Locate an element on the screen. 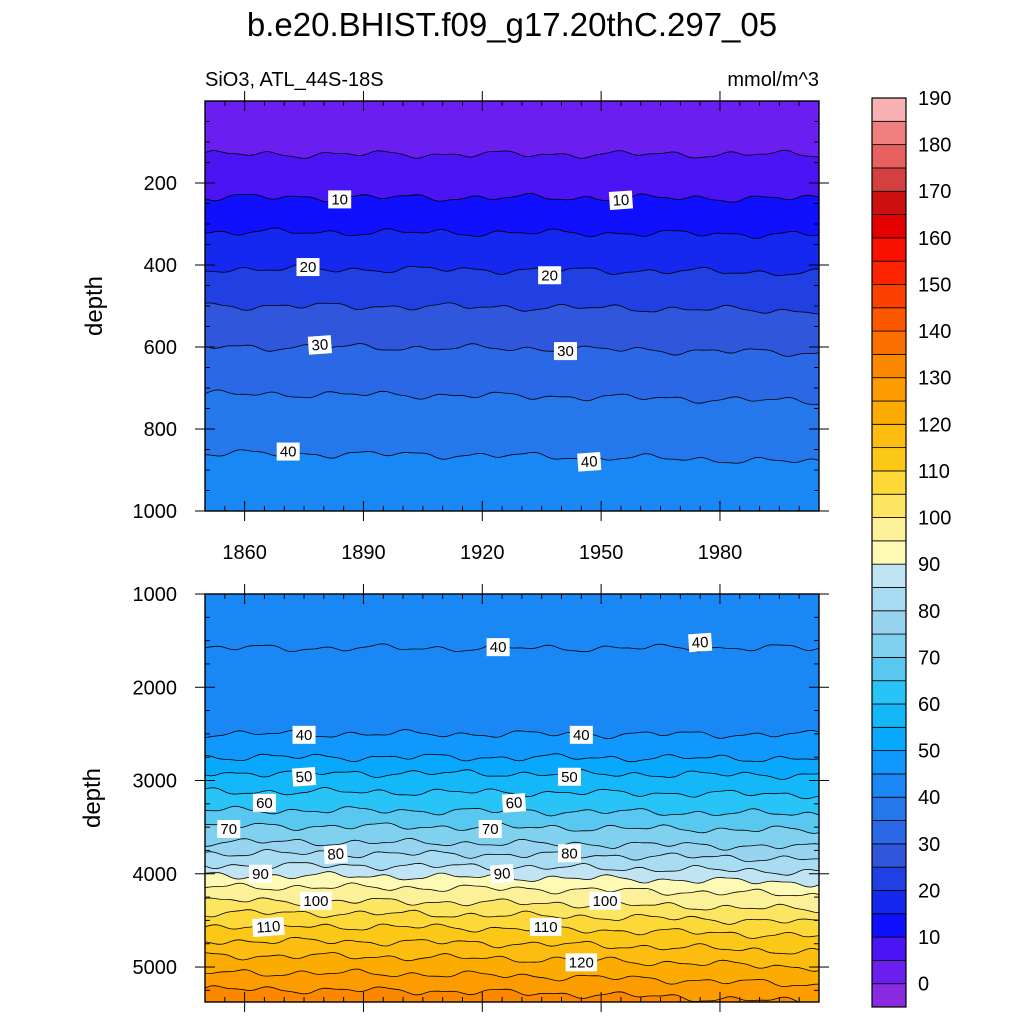 The width and height of the screenshot is (1024, 1024). figure-title: b.e20.BHIST.f09_g17.20thC.297_05 is located at coordinates (512, 24).